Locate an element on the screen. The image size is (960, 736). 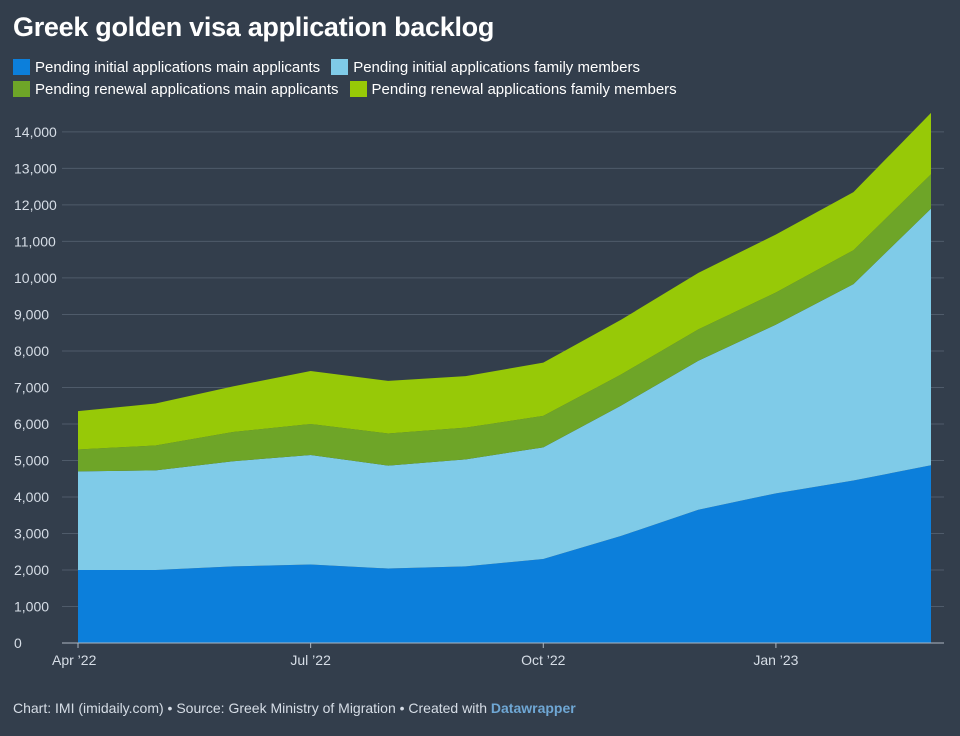
y-tick-label: 13,000 is located at coordinates (35, 168).